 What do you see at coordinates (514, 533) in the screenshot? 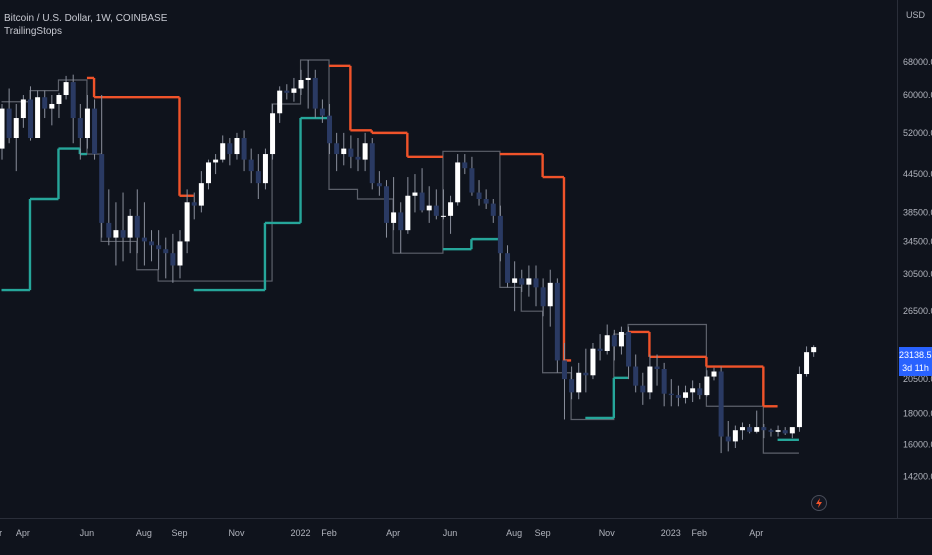
I see `time-tick-label: Aug` at bounding box center [514, 533].